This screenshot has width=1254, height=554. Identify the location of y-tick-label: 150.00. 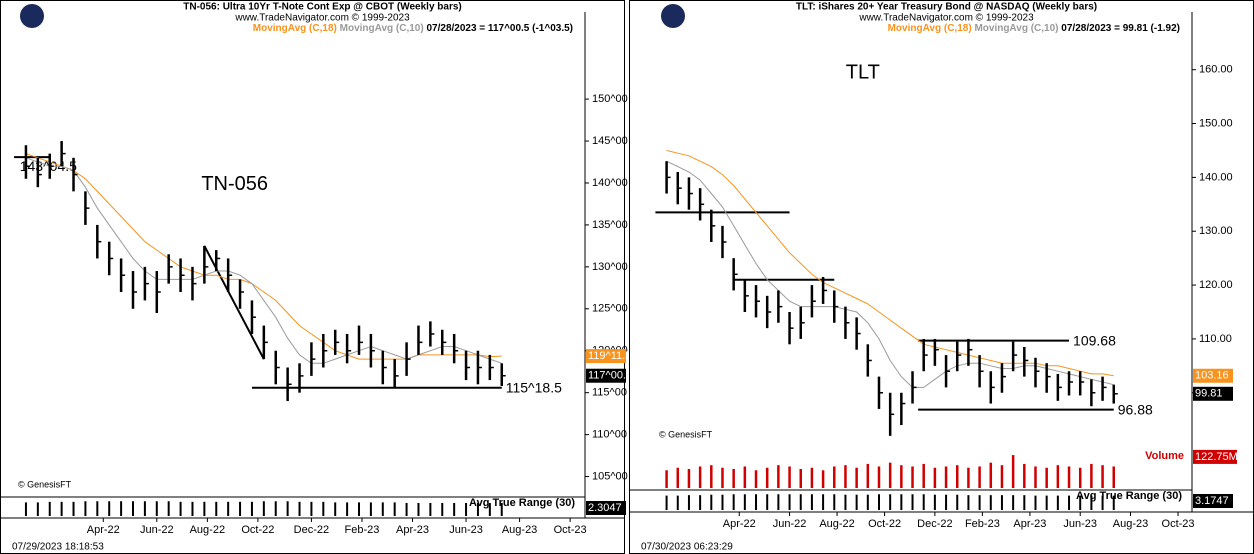
(1216, 123).